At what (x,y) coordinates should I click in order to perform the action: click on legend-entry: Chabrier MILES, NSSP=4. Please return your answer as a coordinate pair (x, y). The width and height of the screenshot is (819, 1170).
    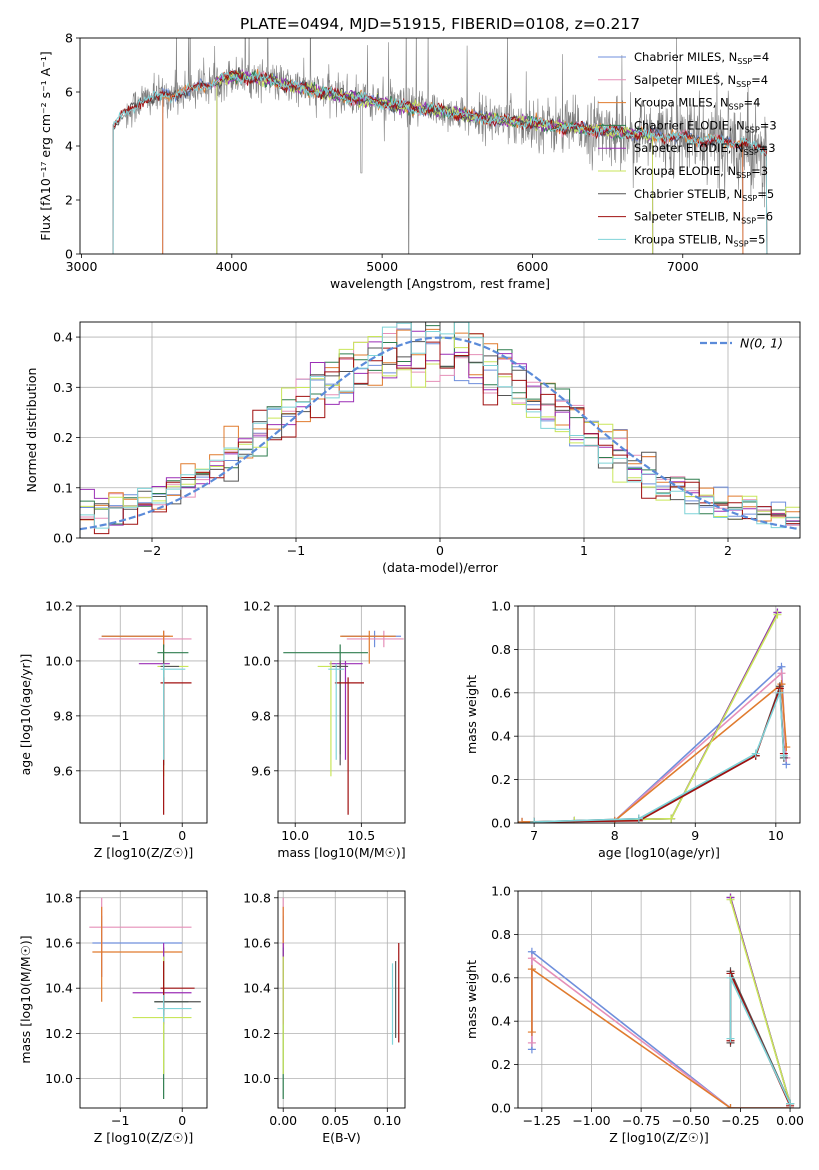
    Looking at the image, I should click on (701, 58).